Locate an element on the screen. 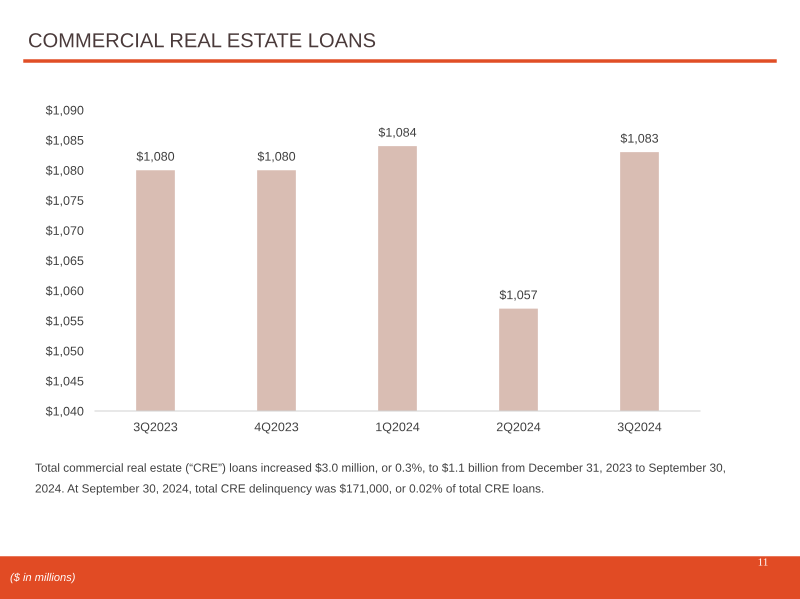  x-tick-label: 2Q2024 is located at coordinates (518, 428).